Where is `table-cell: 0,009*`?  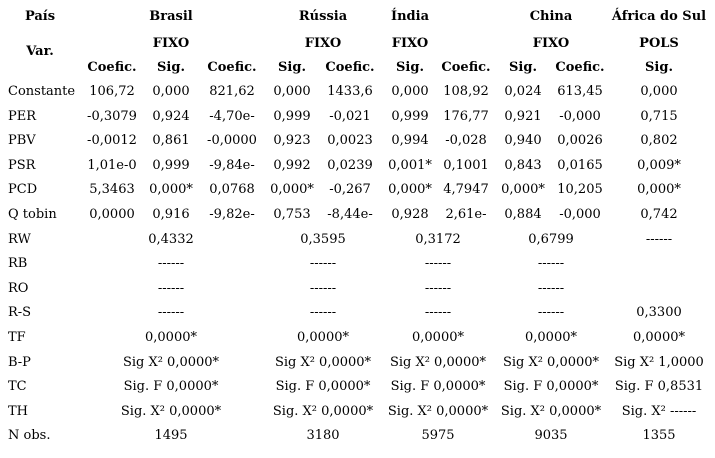
table-cell: 0,009* is located at coordinates (659, 165).